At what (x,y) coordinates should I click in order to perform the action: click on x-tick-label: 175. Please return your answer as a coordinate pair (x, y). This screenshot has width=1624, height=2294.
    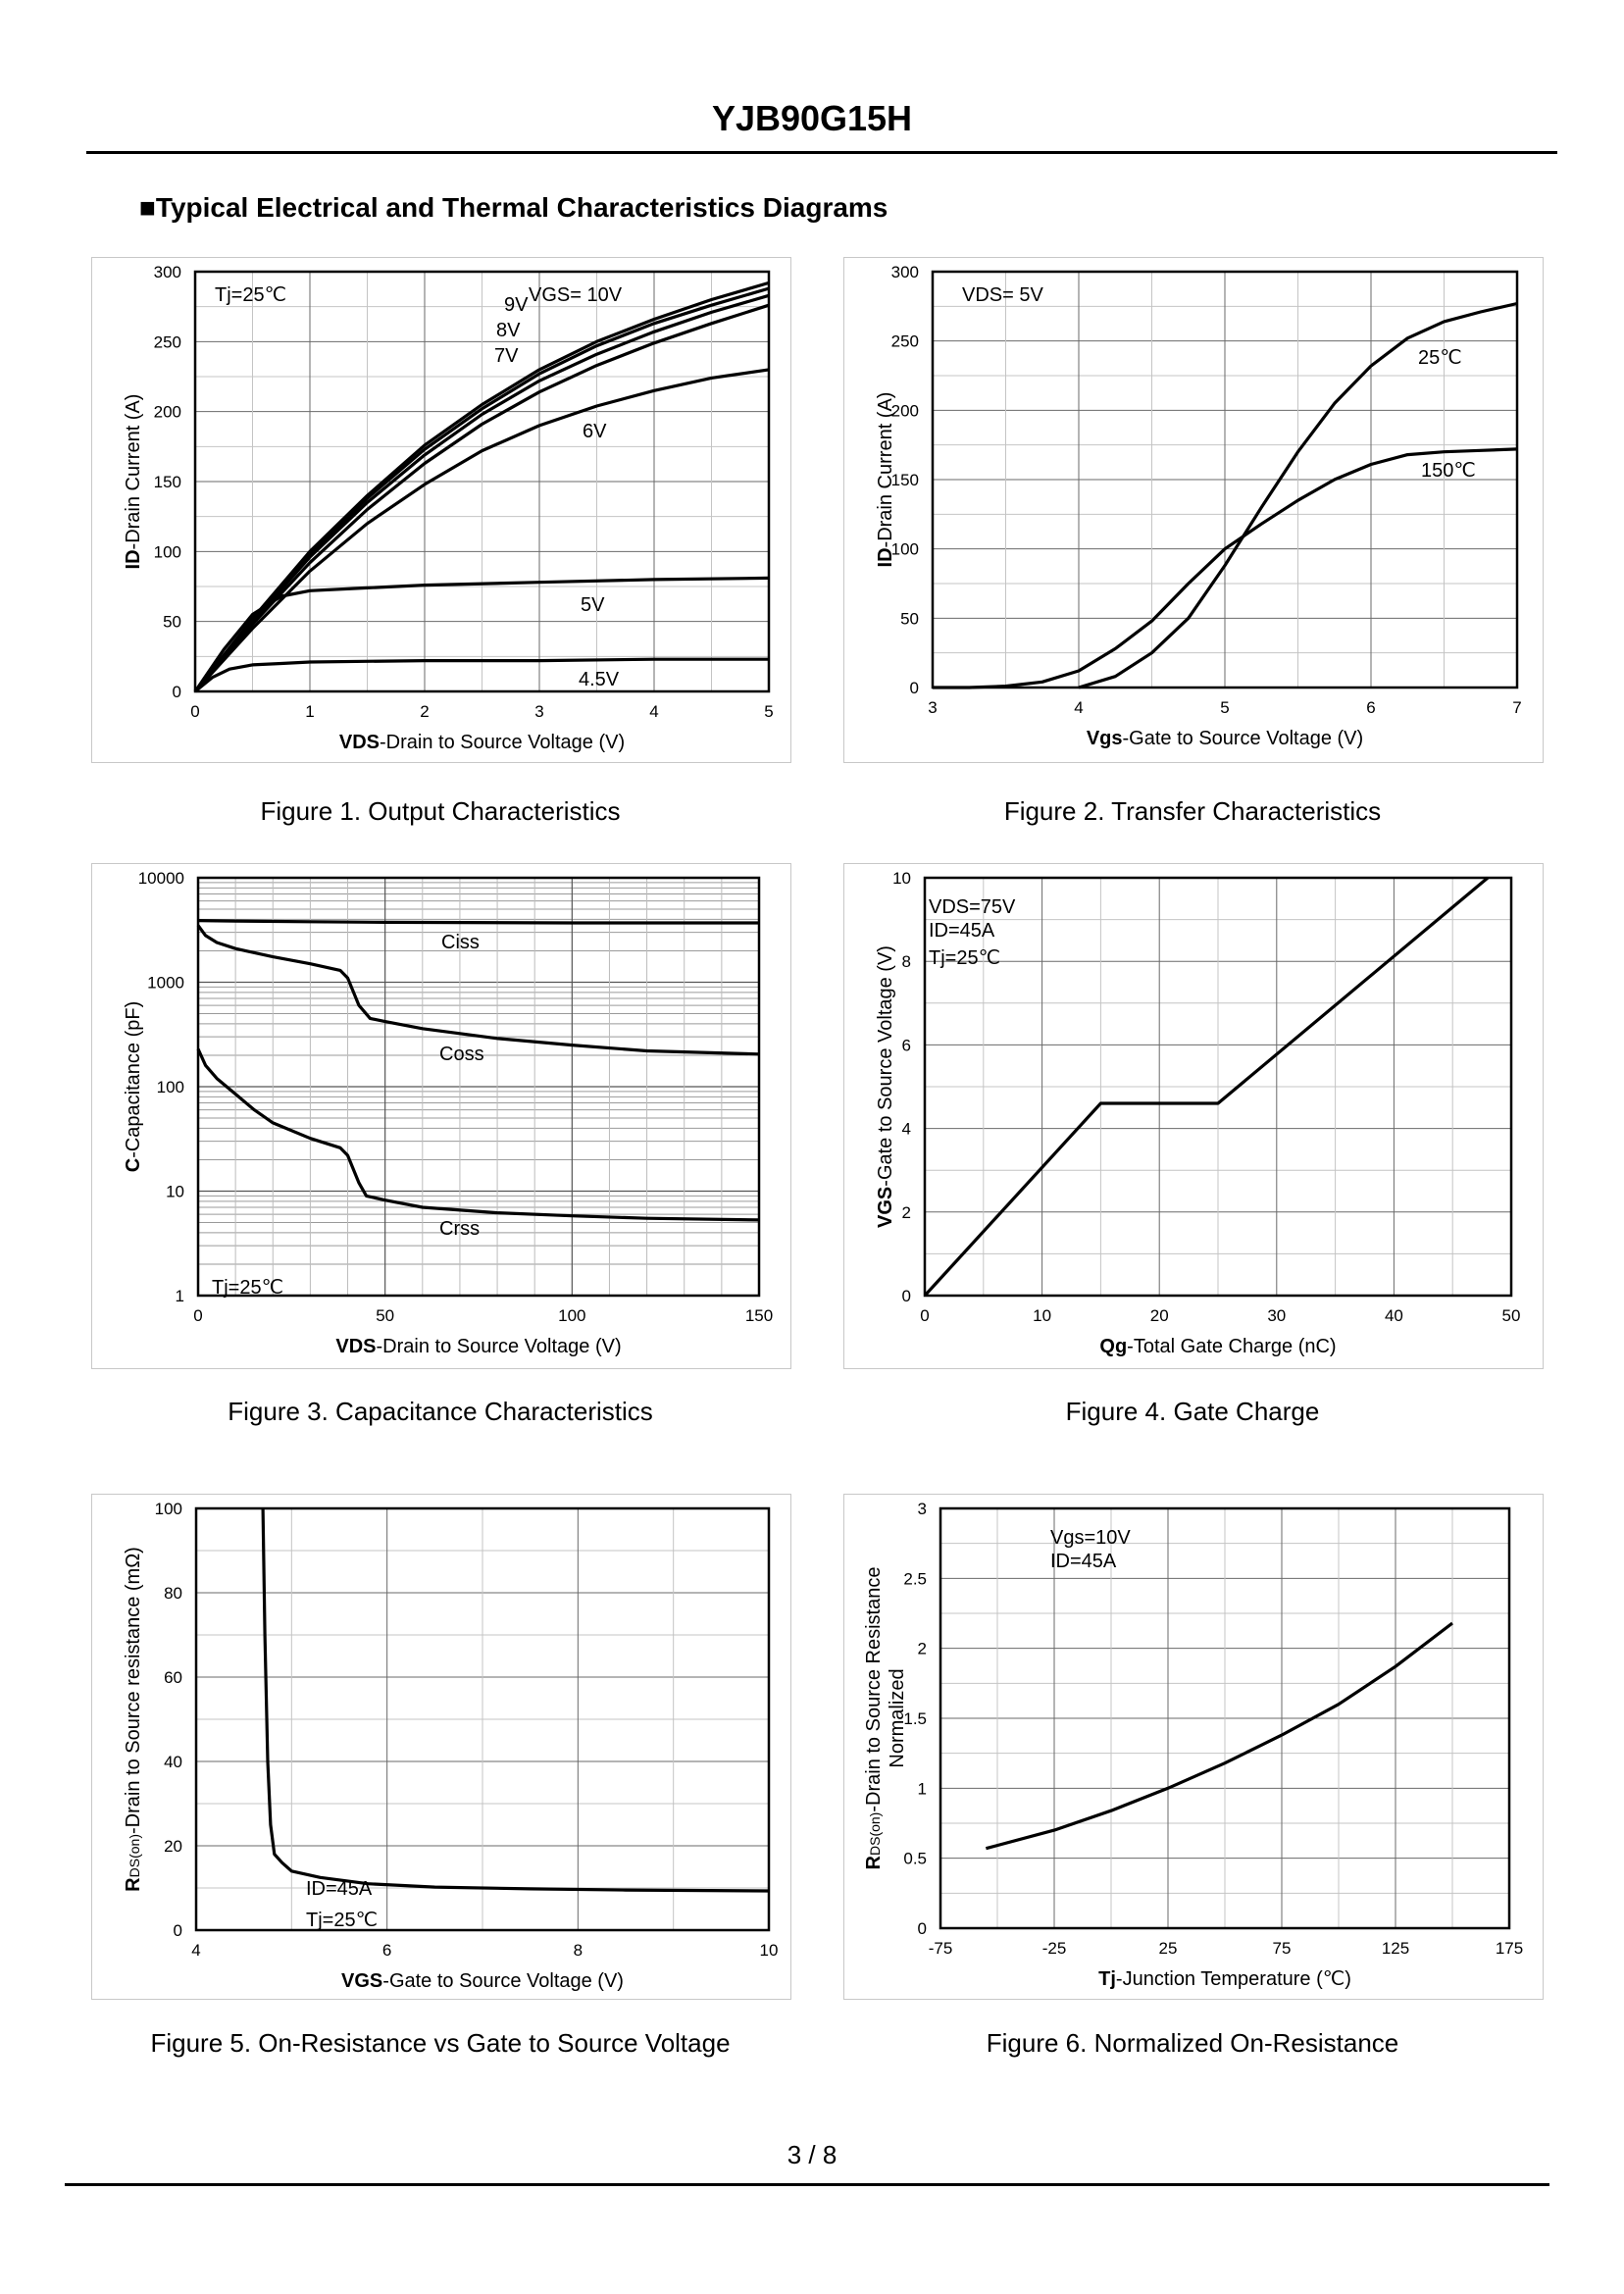
    Looking at the image, I should click on (1509, 1948).